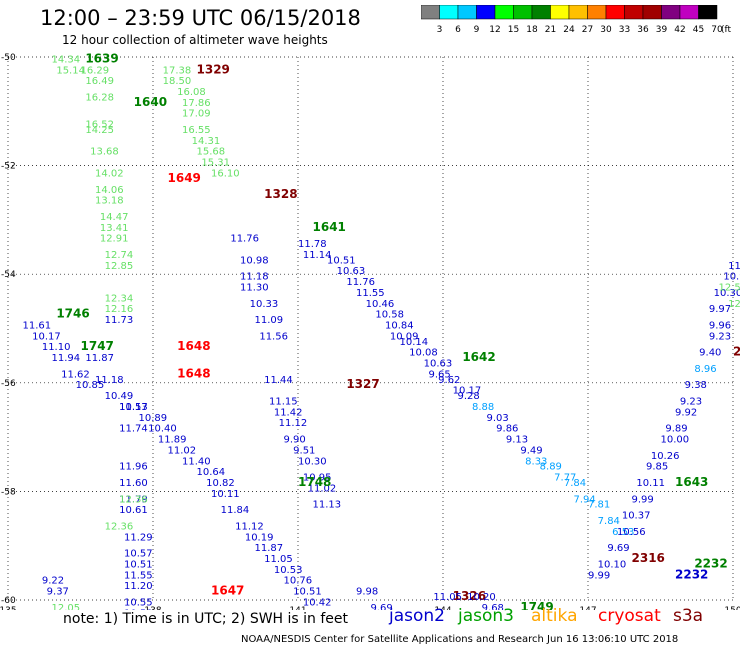 This screenshot has height=650, width=740. I want to click on wave-height-value: 10.51, so click(307, 592).